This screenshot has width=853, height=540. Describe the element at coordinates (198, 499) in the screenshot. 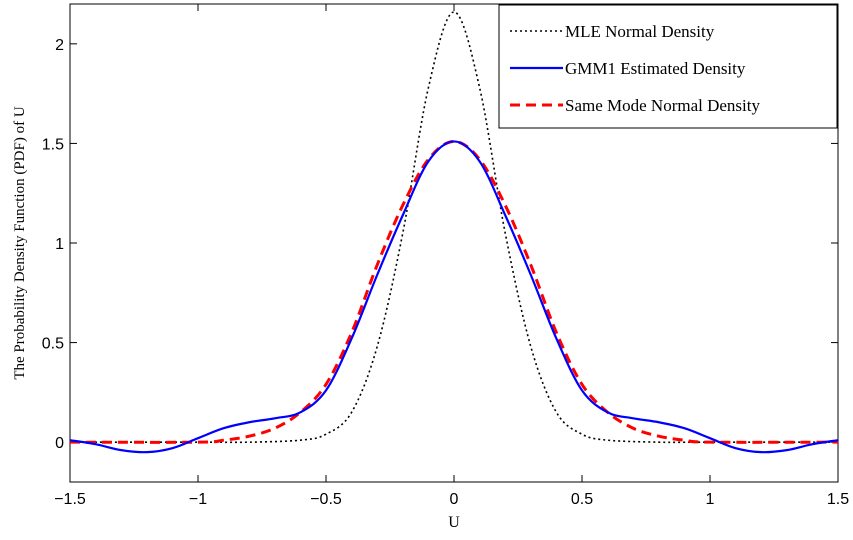

I see `x-tick-label: −1` at that location.